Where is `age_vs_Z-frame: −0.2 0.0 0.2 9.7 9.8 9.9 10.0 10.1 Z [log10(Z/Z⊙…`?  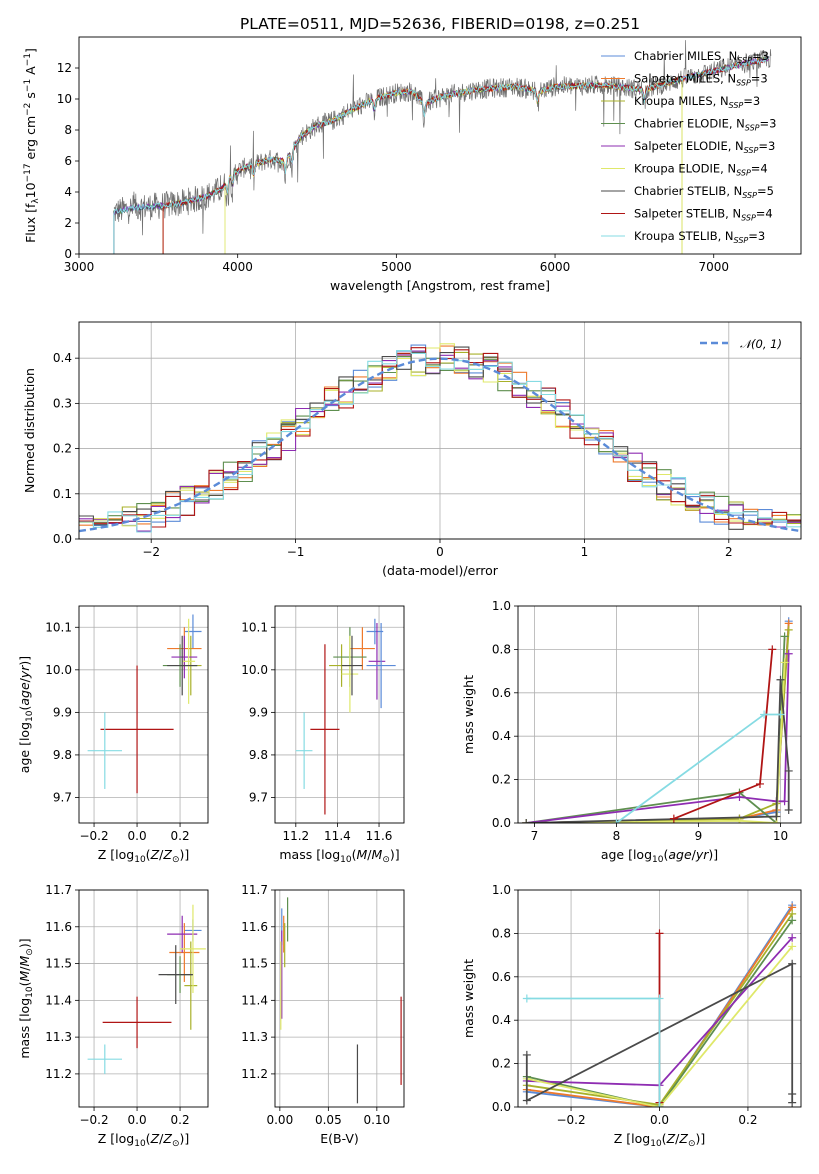 age_vs_Z-frame: −0.2 0.0 0.2 9.7 9.8 9.9 10.0 10.1 Z [log10(Z/Z⊙… is located at coordinates (113, 735).